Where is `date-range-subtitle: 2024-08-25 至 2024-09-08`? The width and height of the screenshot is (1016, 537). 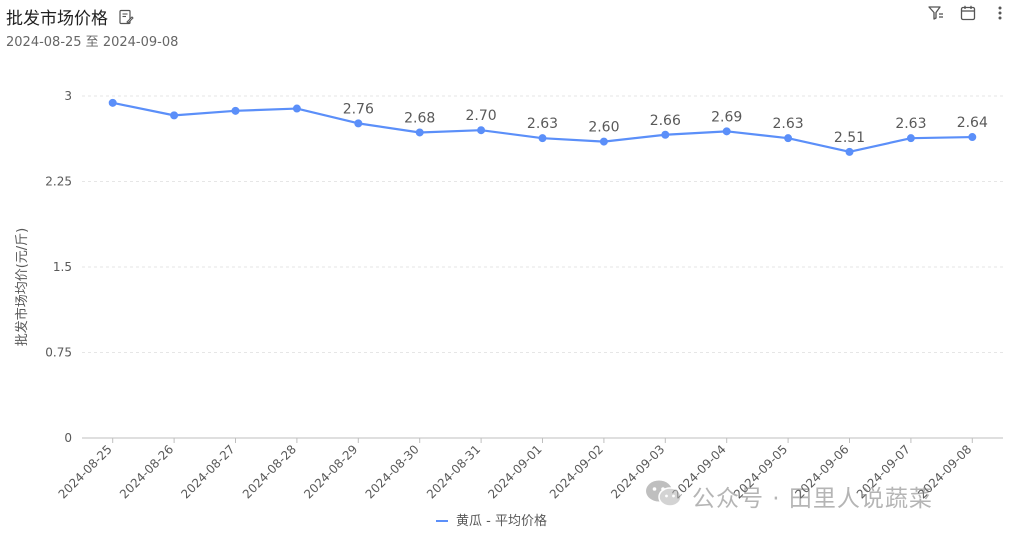 date-range-subtitle: 2024-08-25 至 2024-09-08 is located at coordinates (92, 42).